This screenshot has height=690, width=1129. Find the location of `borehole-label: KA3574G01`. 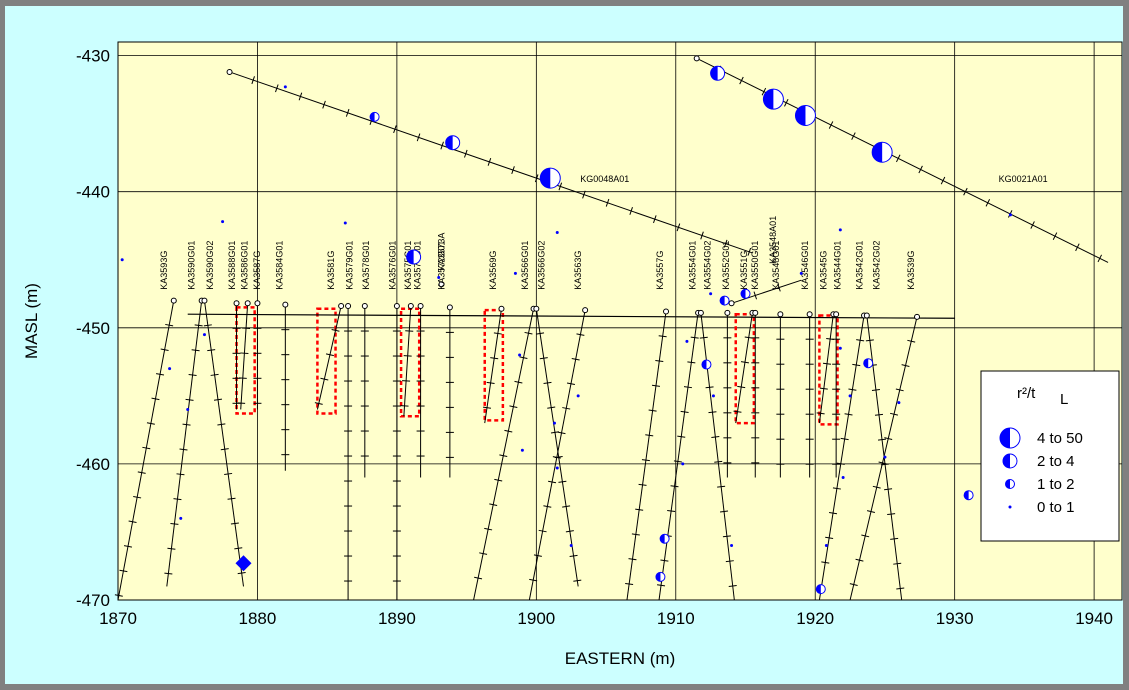

borehole-label: KA3574G01 is located at coordinates (418, 265).